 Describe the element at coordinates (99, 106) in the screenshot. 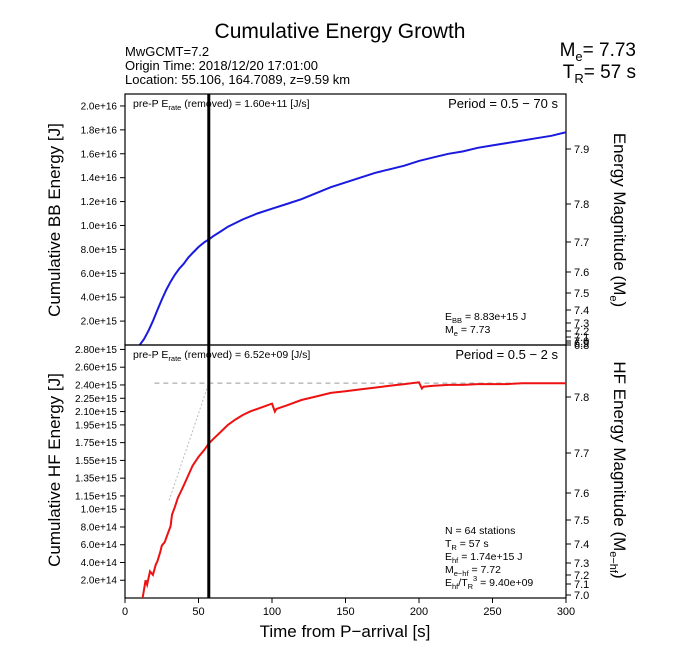

I see `y-tick-label: 2.0e+16` at that location.